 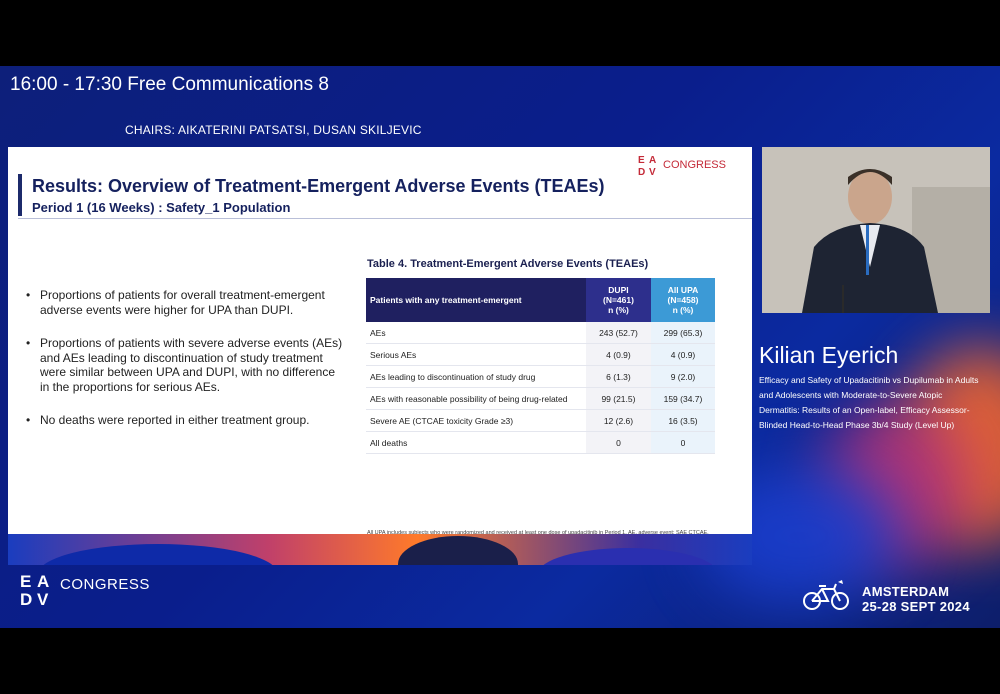 What do you see at coordinates (916, 606) in the screenshot?
I see `event-dates: 25-28 SEPT 2024` at bounding box center [916, 606].